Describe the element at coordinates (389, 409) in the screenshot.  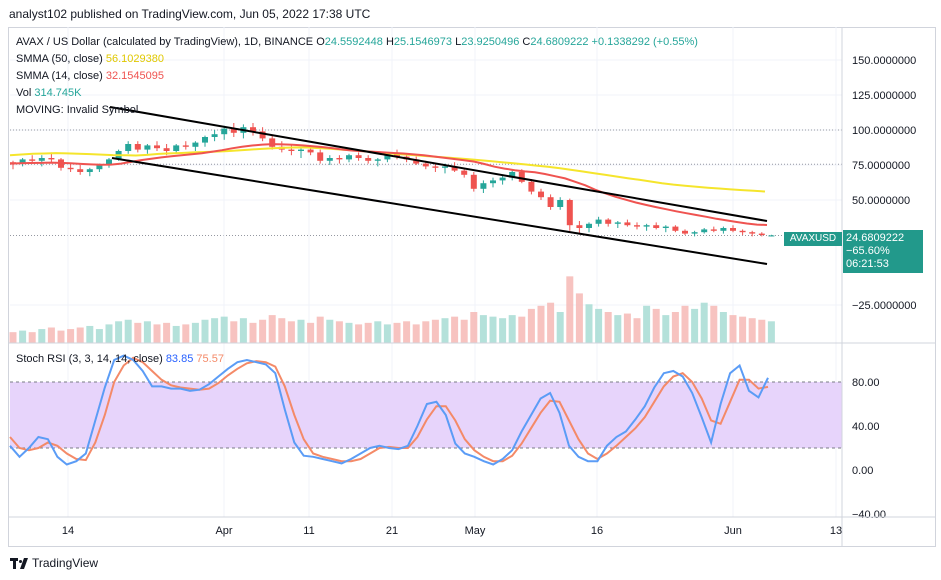
I see `stoch-d-line` at that location.